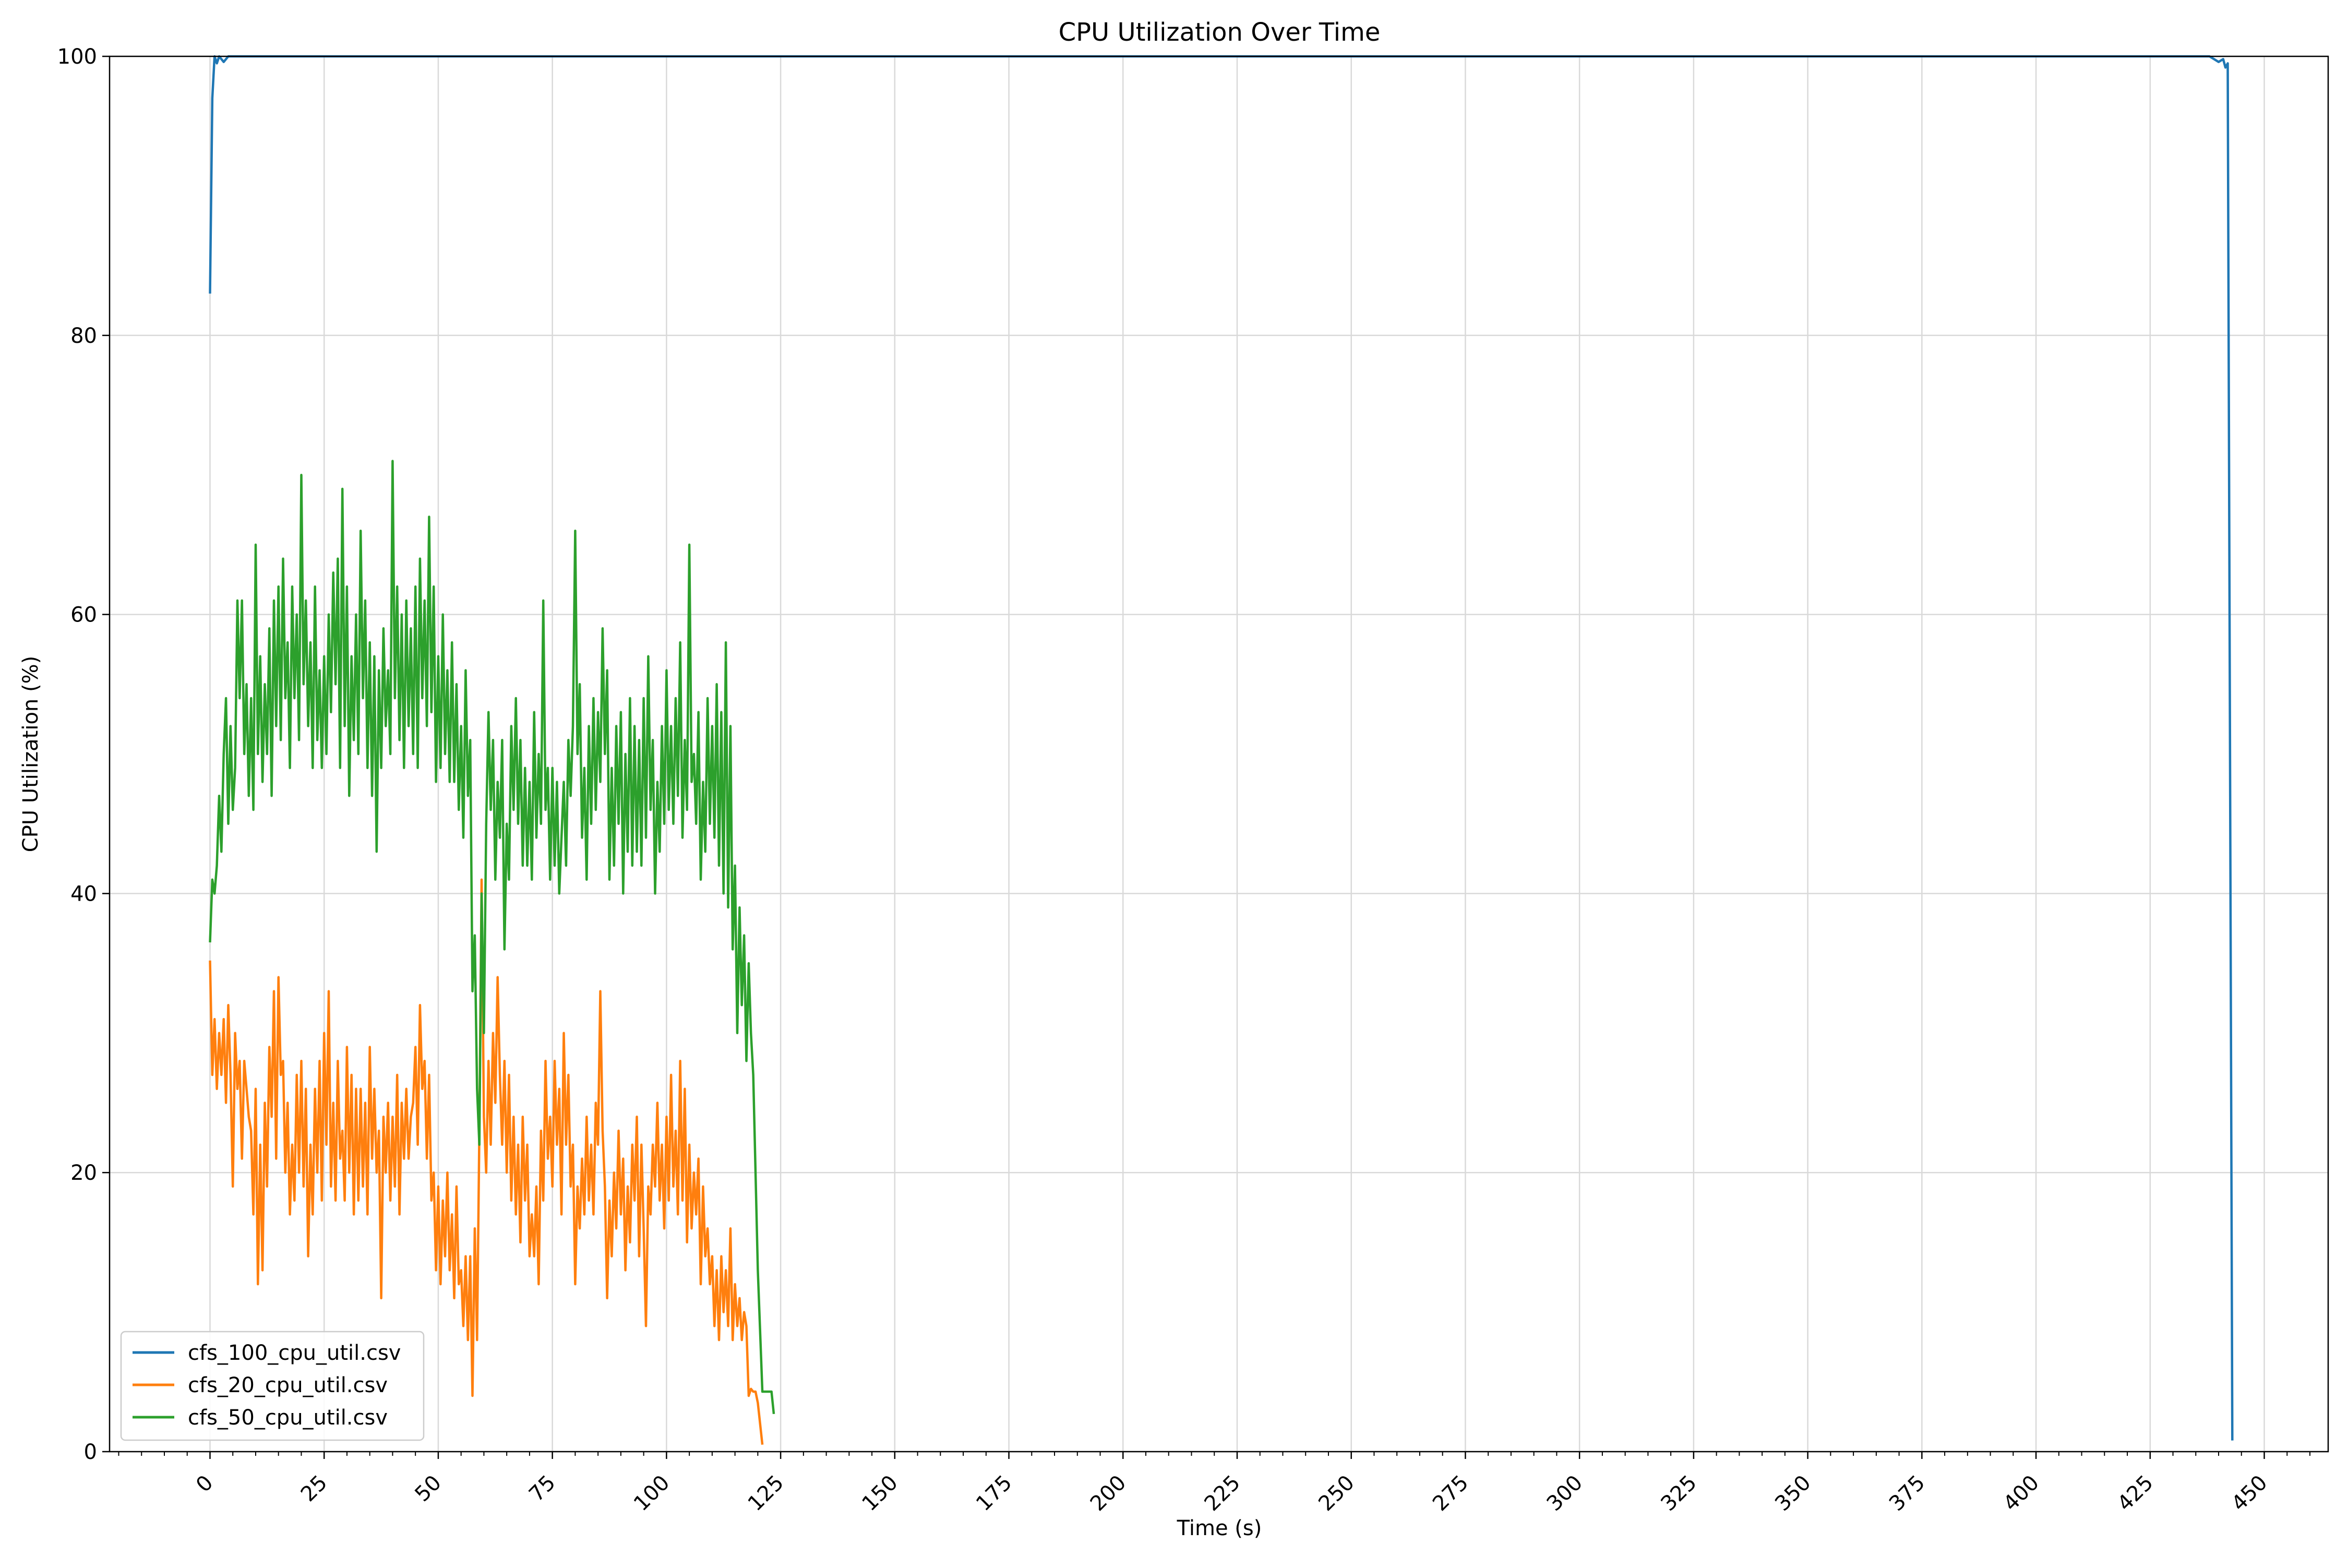 The image size is (2348, 1568). Describe the element at coordinates (83, 615) in the screenshot. I see `y-tick-label: 60` at that location.